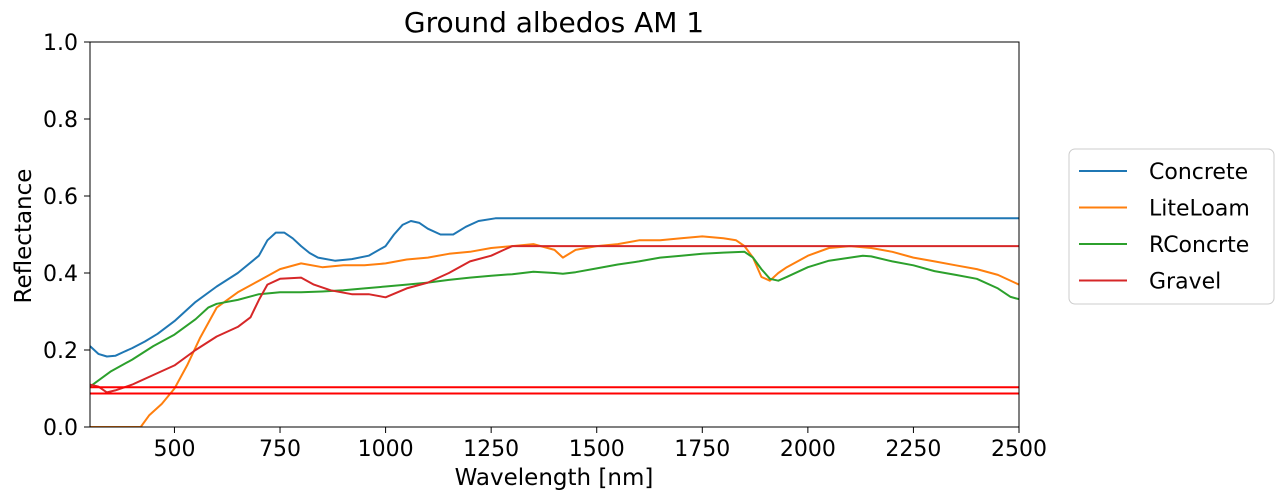  Describe the element at coordinates (386, 449) in the screenshot. I see `x-tick-label: 1000` at that location.